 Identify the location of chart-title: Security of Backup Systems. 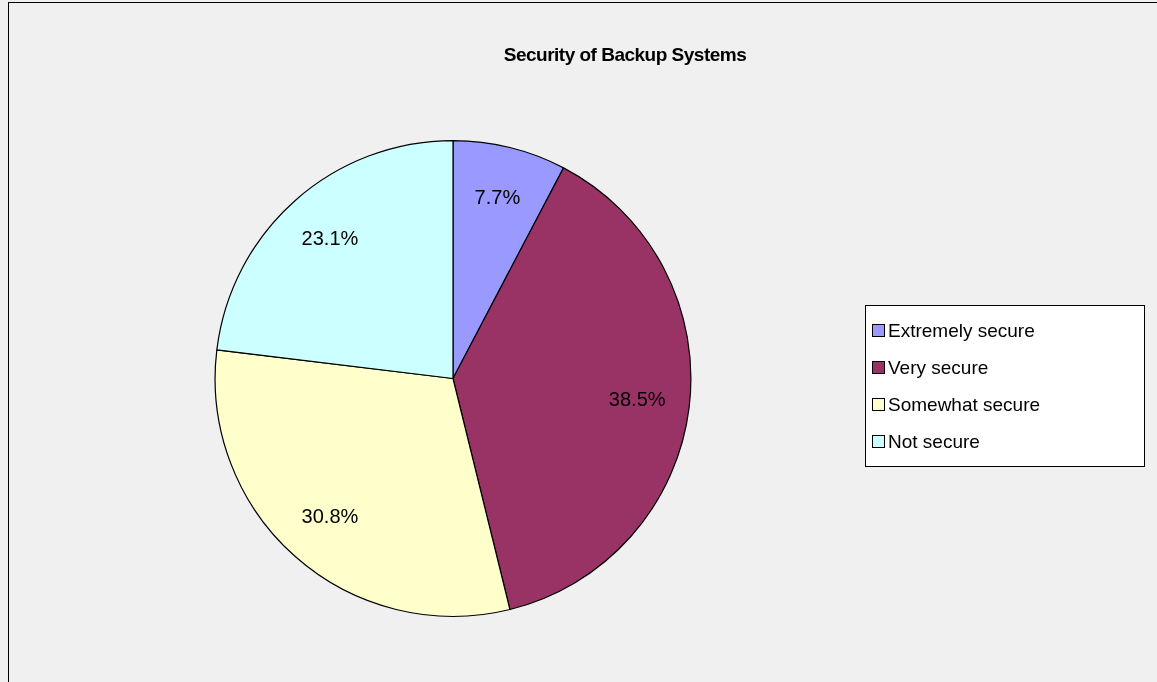
(625, 55).